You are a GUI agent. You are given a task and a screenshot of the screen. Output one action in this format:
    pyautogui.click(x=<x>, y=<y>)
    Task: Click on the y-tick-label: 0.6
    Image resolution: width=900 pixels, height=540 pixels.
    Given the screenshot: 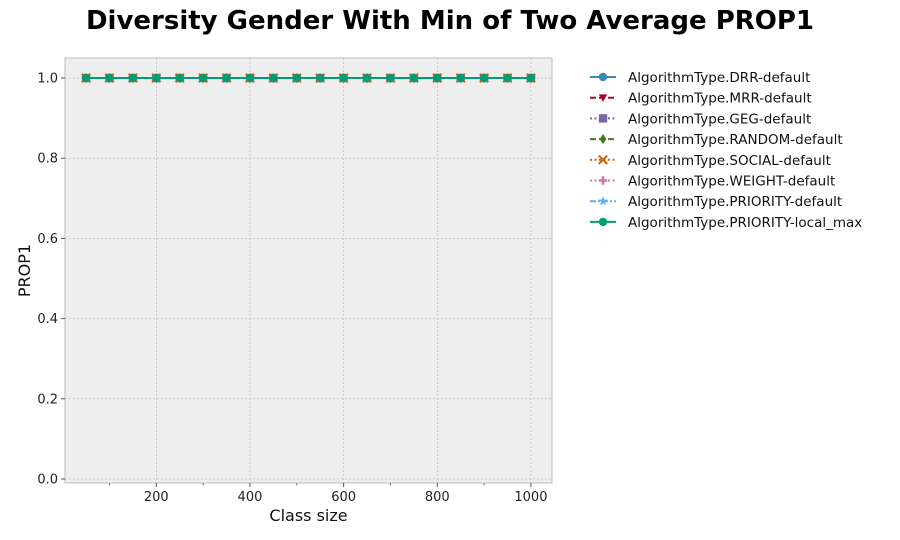 What is the action you would take?
    pyautogui.click(x=47, y=239)
    